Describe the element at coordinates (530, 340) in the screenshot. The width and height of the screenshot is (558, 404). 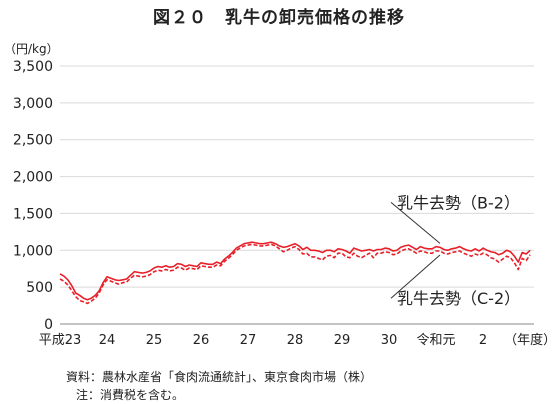
I see `x-tick-label: （年度）` at that location.